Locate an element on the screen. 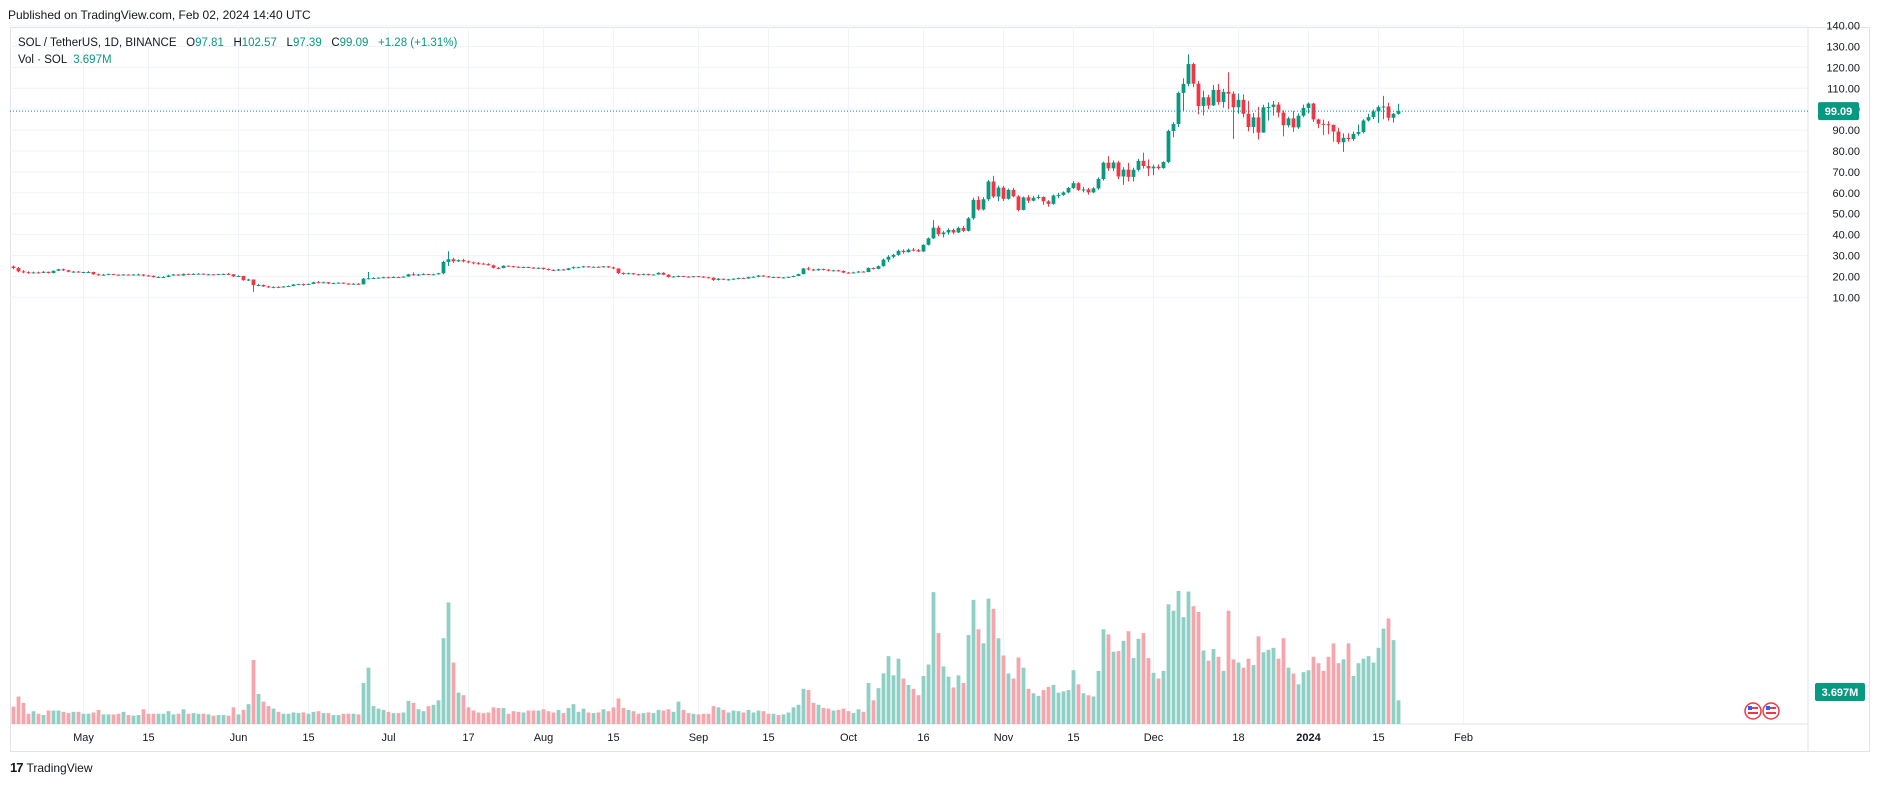  event-icon-canton is located at coordinates (1750, 708).